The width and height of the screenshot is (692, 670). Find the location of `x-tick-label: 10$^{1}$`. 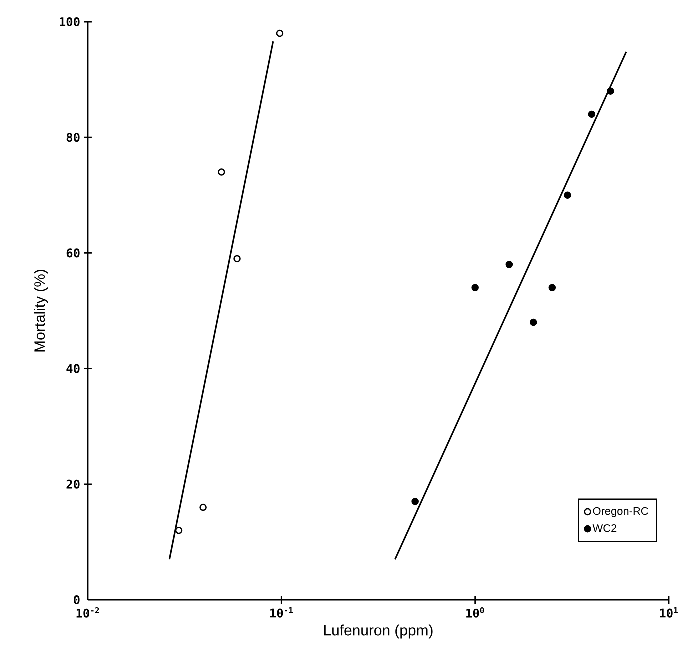

x-tick-label: 10$^{1}$ is located at coordinates (669, 613).